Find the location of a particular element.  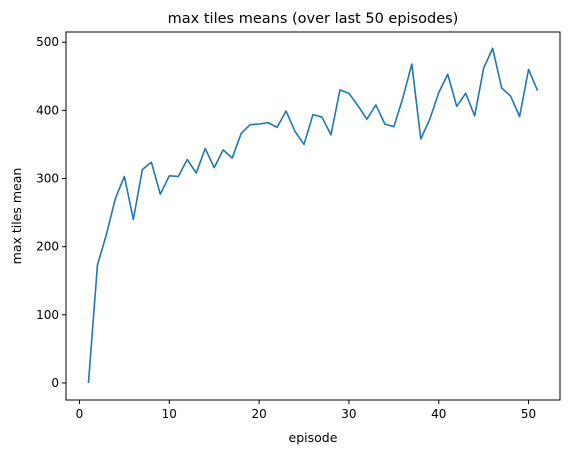

x-axis-ticks: 0 10 20 30 40 50 is located at coordinates (306, 410).